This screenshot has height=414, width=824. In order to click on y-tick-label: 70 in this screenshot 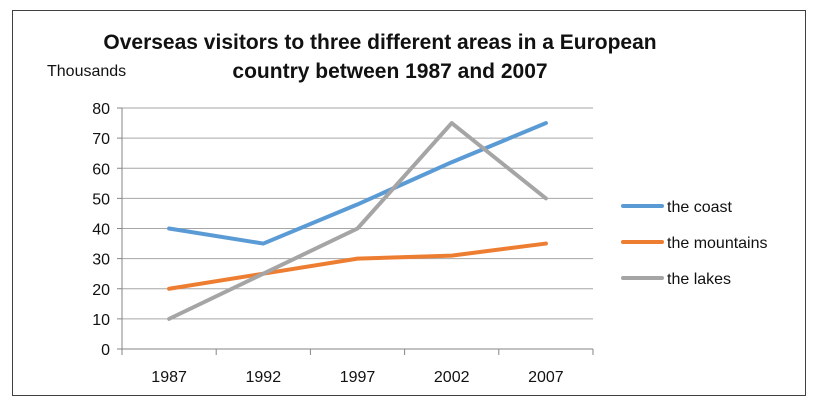, I will do `click(101, 139)`.